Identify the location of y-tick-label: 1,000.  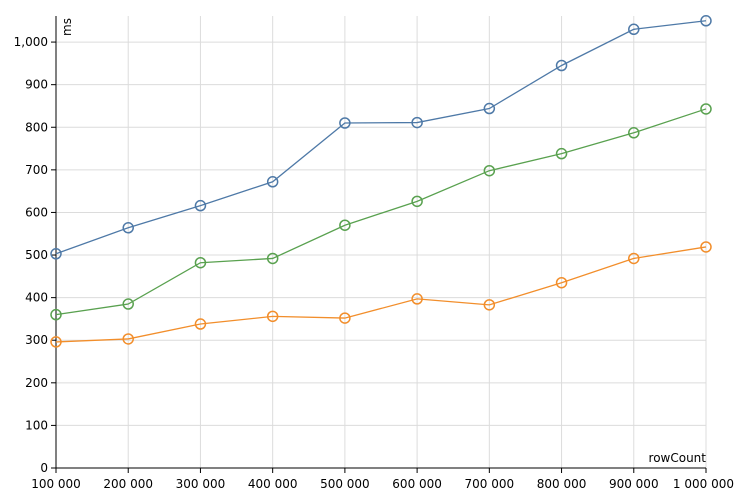
(31, 42).